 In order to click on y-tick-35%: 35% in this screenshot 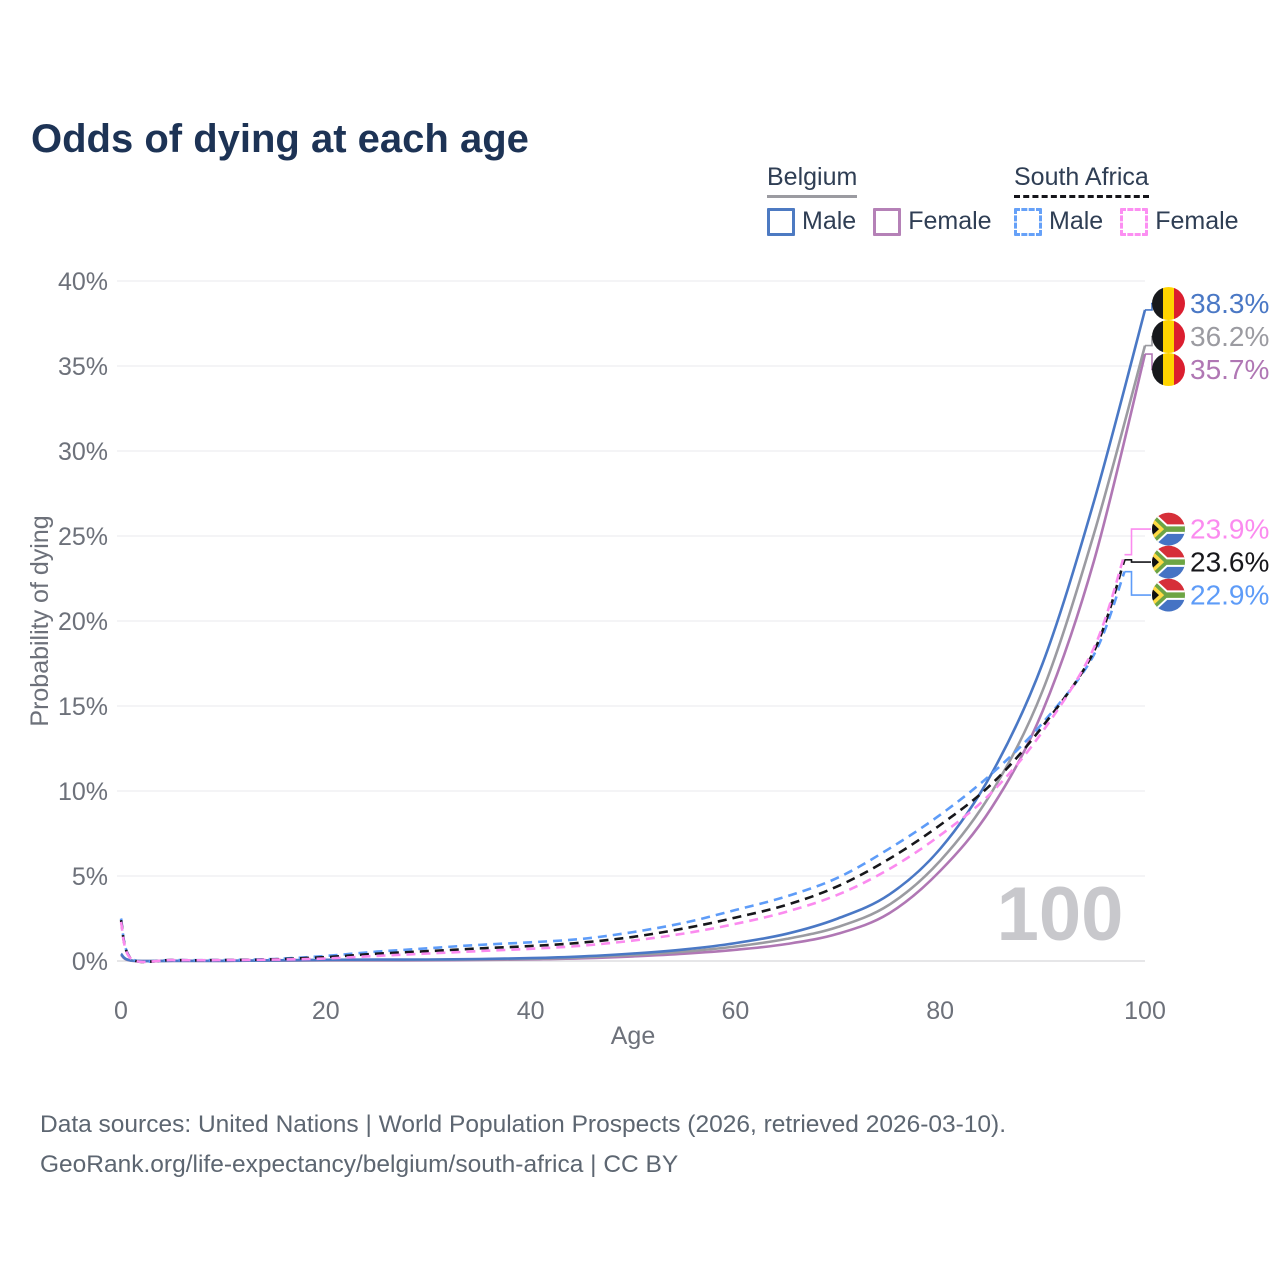, I will do `click(83, 367)`.